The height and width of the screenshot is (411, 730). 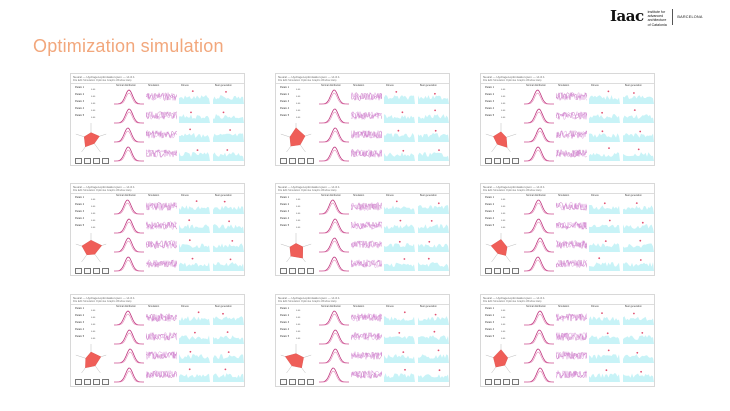 What do you see at coordinates (91, 140) in the screenshot?
I see `radar-polygon` at bounding box center [91, 140].